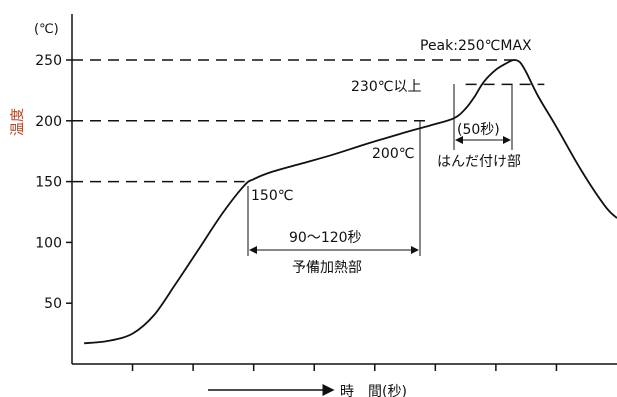 This screenshot has height=397, width=617. Describe the element at coordinates (479, 162) in the screenshot. I see `solder-label: はんだ付け部` at that location.